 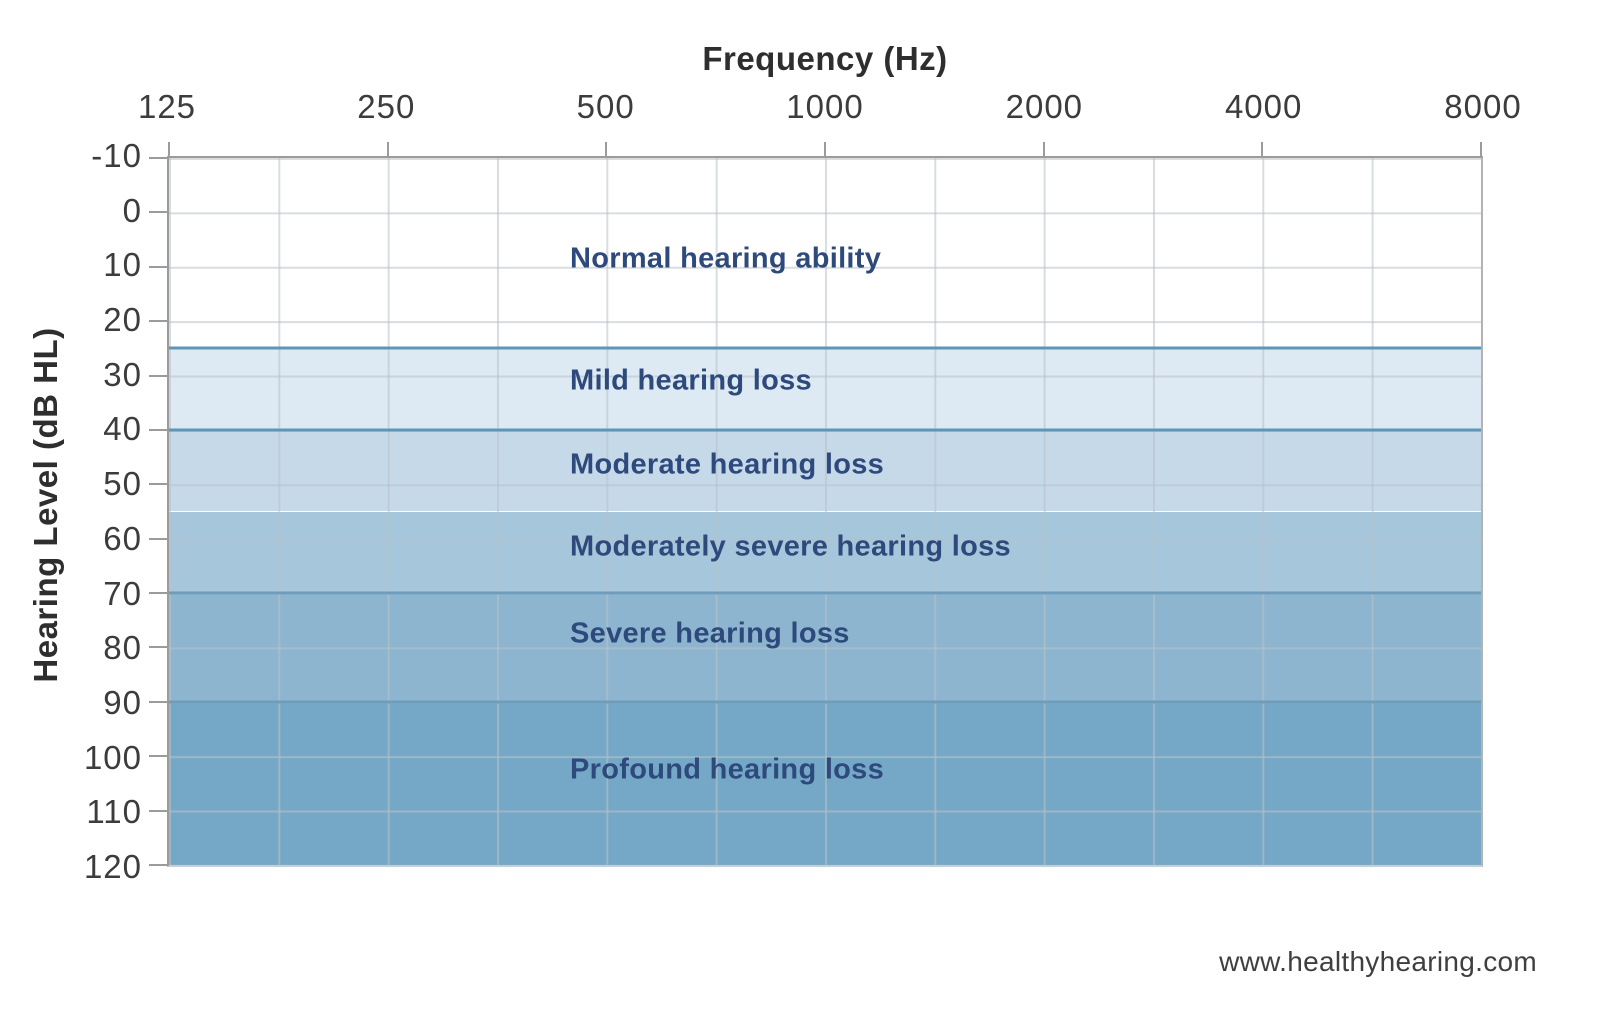 What do you see at coordinates (825, 348) in the screenshot?
I see `band-boundary-mild-hearing-loss` at bounding box center [825, 348].